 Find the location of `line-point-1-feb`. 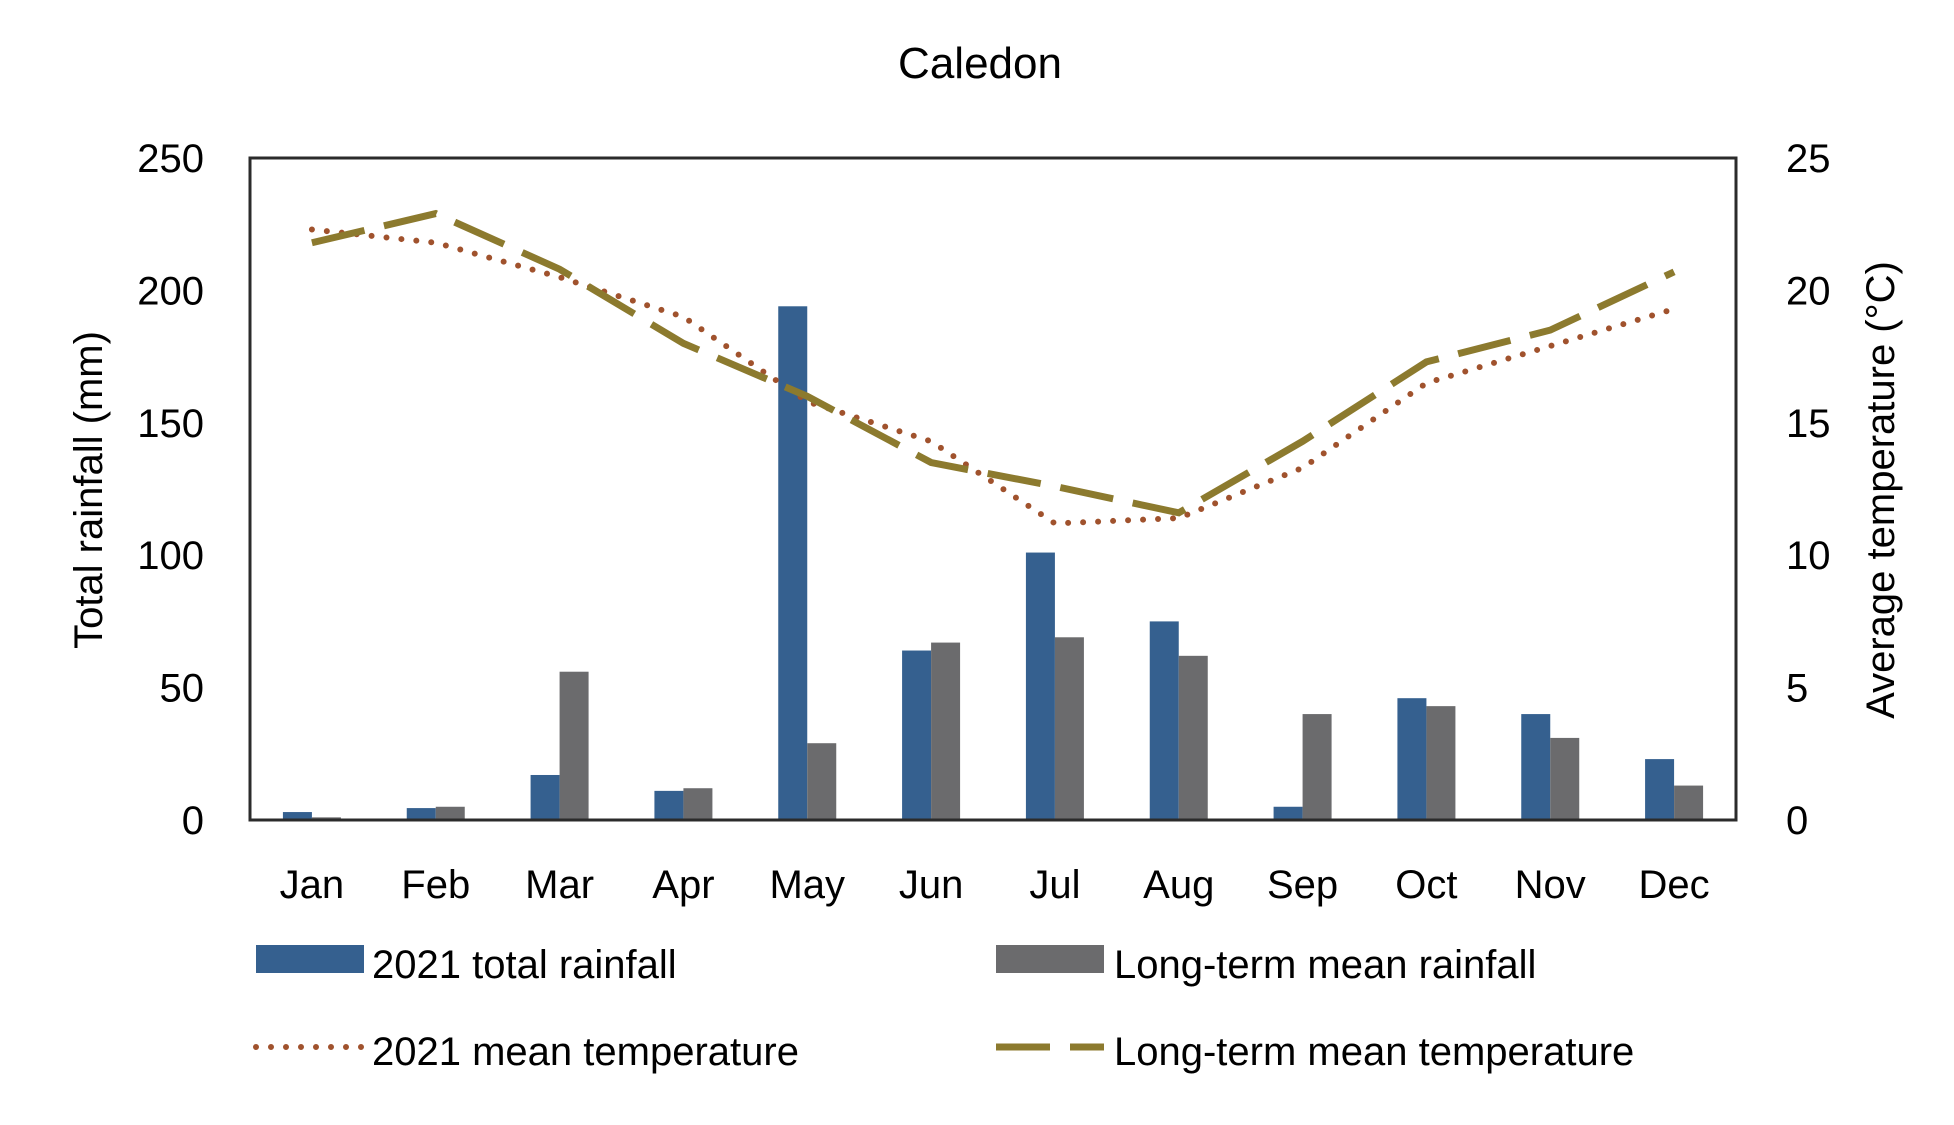

line-point-1-feb is located at coordinates (436, 214).